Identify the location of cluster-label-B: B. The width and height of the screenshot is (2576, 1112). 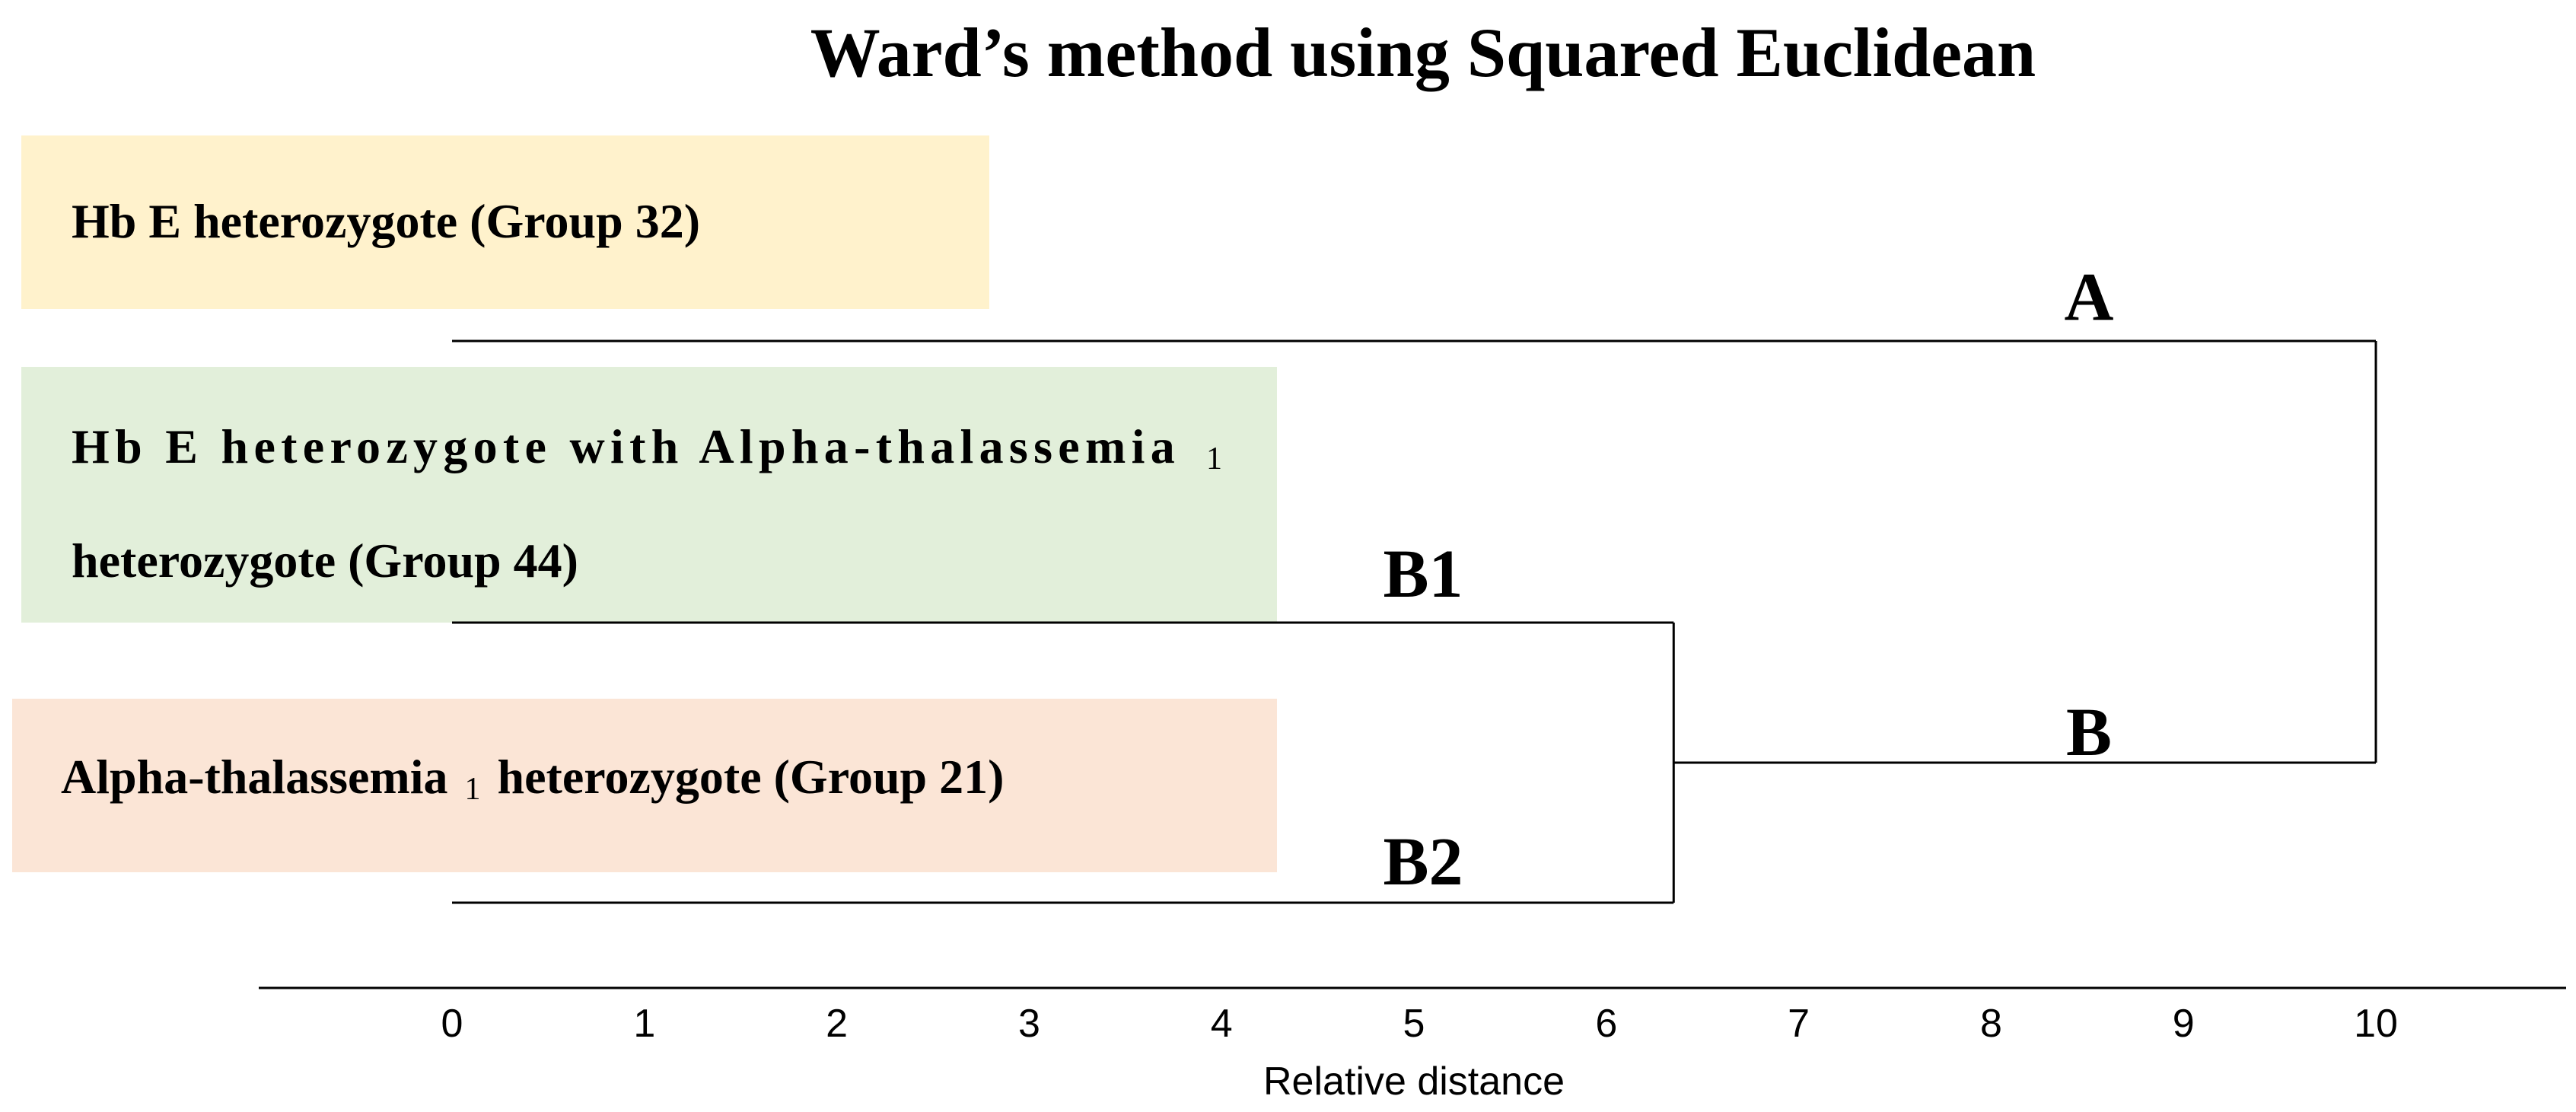
(2089, 732).